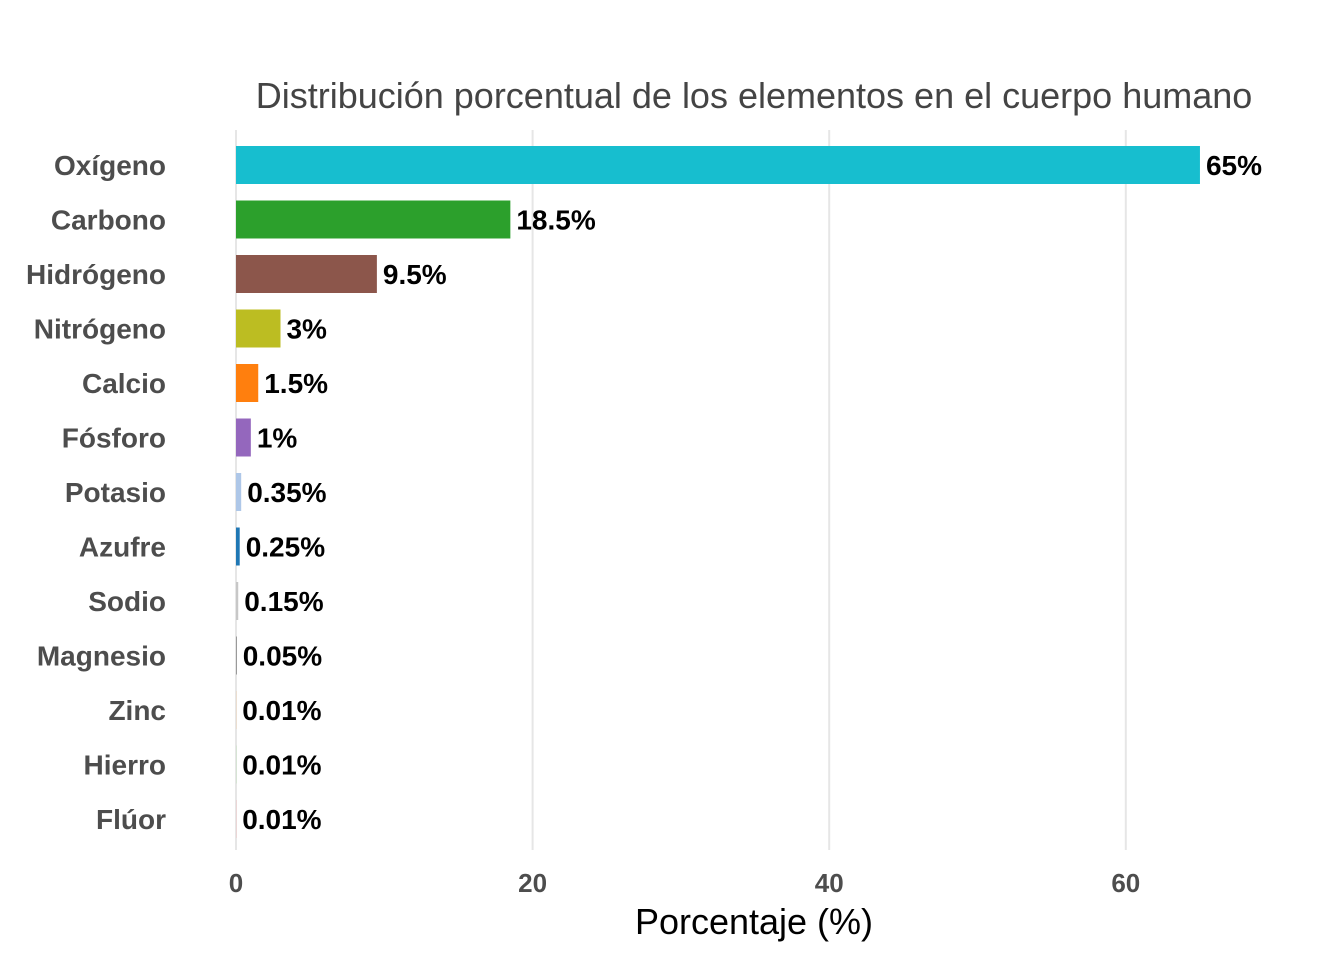  I want to click on category-label: Potasio, so click(115, 492).